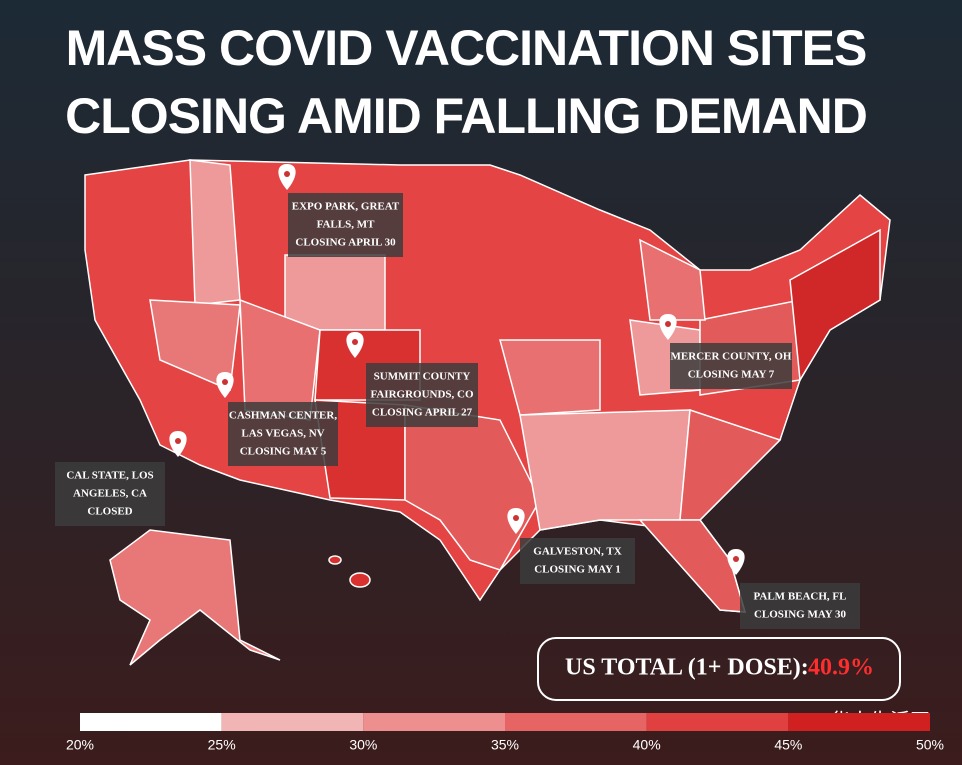  I want to click on title-line: MASS COVID VACCINATION SITES, so click(466, 48).